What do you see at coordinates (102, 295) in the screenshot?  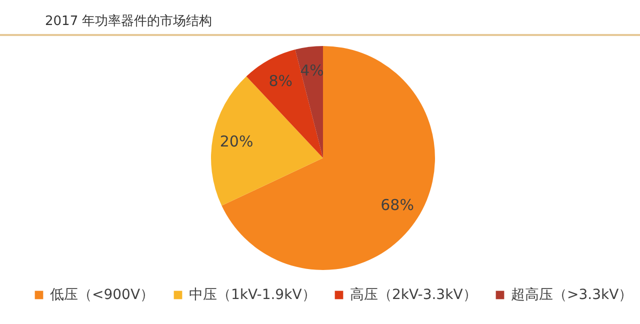 I see `legend-label: 低压（<900V）` at bounding box center [102, 295].